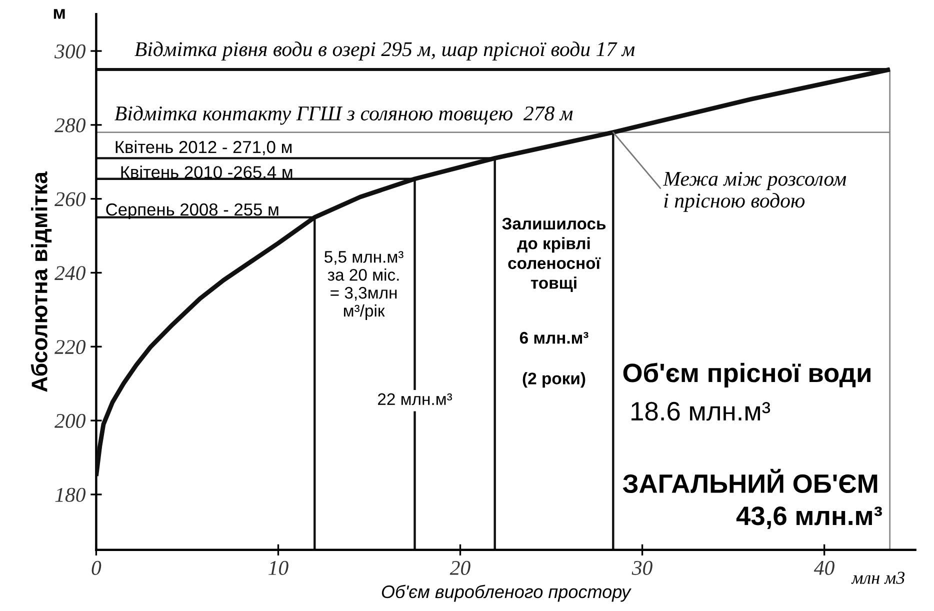 The height and width of the screenshot is (611, 934). What do you see at coordinates (554, 255) in the screenshot?
I see `annotation: Залишилось до крівлі соленосної товщі` at bounding box center [554, 255].